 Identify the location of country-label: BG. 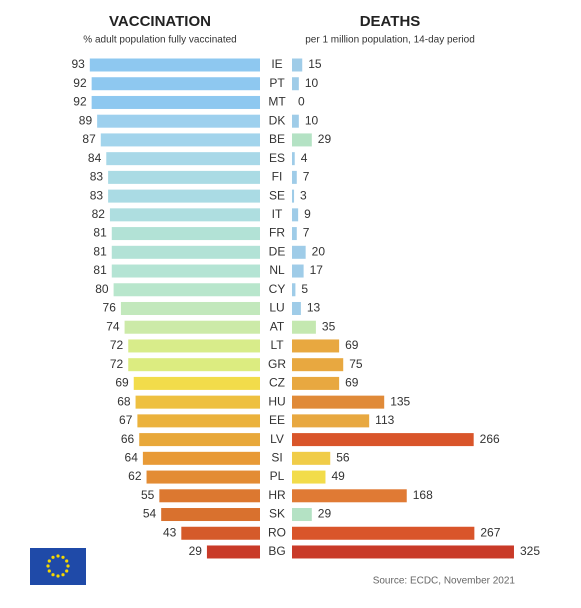
(276, 551).